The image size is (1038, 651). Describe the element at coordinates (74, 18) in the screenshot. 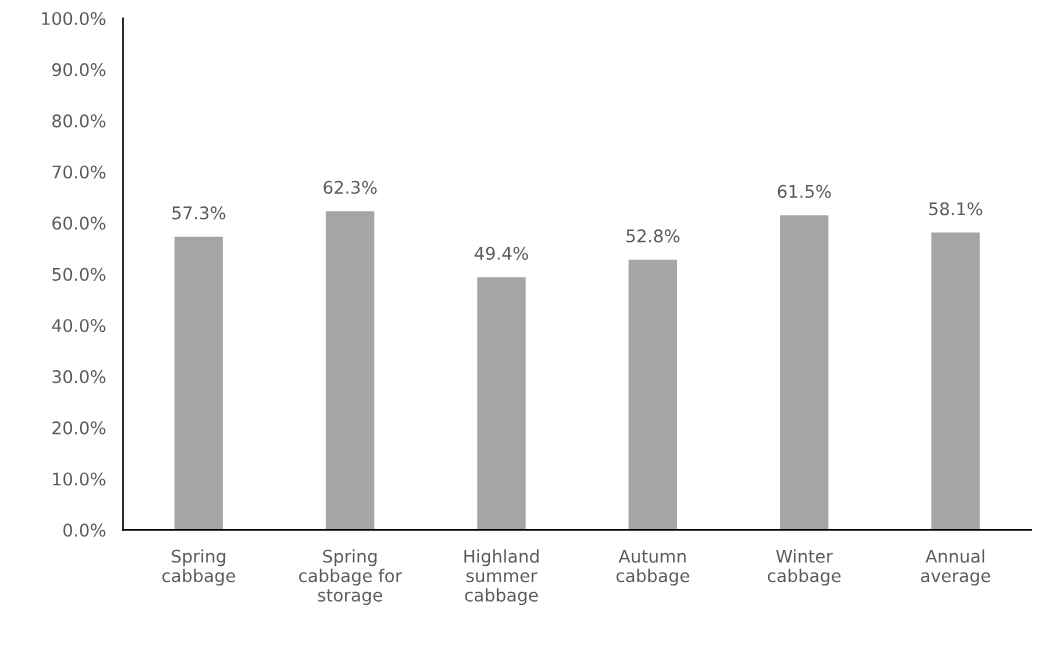

I see `y-tick-label: 100.0%` at that location.